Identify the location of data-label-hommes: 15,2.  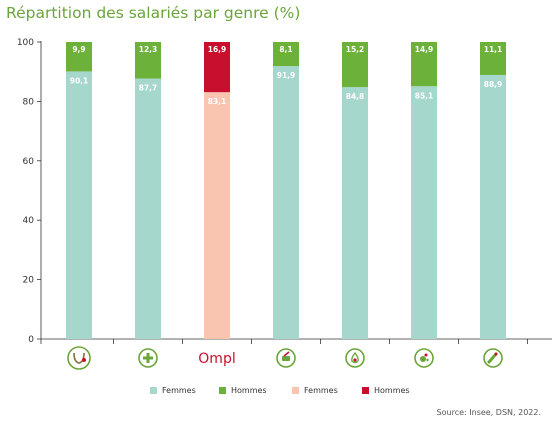
(355, 49).